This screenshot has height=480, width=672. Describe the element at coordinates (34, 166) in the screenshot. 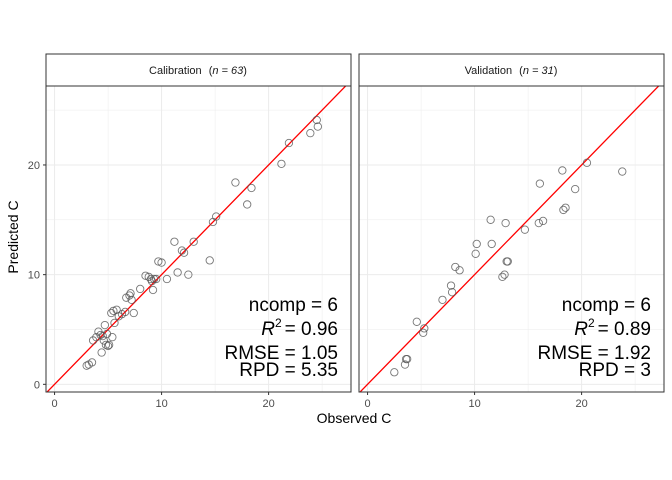

I see `y-tick-label: 20` at that location.